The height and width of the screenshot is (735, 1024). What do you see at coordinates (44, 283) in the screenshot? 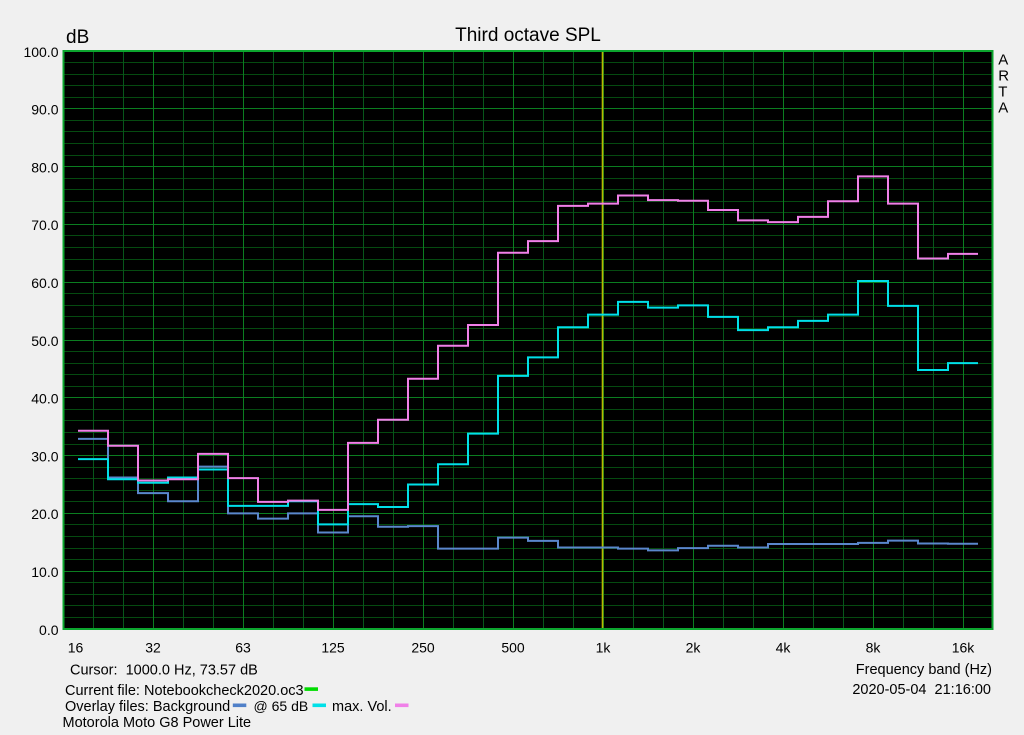
I see `svg-text: 60.0` at bounding box center [44, 283].